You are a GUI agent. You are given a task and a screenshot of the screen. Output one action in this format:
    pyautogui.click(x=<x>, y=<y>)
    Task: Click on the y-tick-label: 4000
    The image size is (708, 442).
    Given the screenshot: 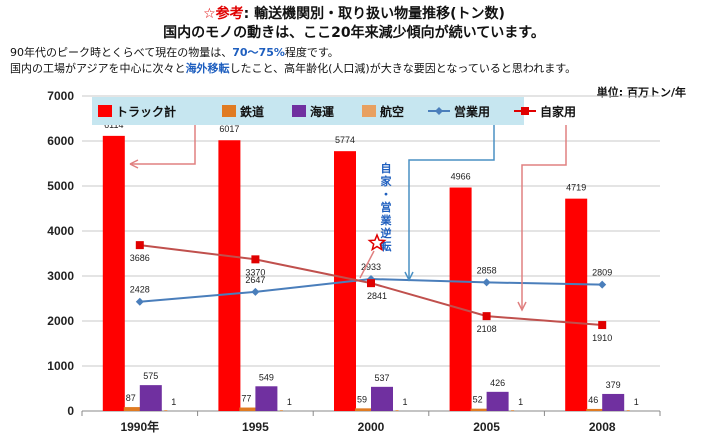 What is the action you would take?
    pyautogui.click(x=60, y=231)
    